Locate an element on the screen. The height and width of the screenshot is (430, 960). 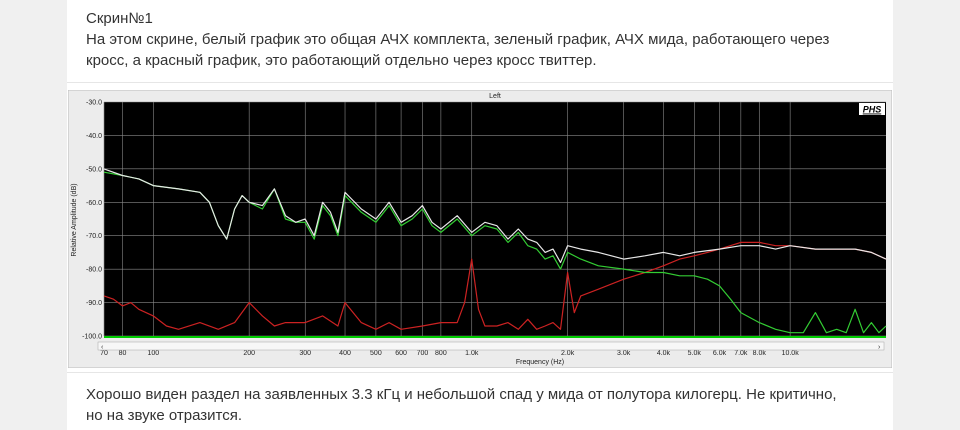
divider-top is located at coordinates (480, 82).